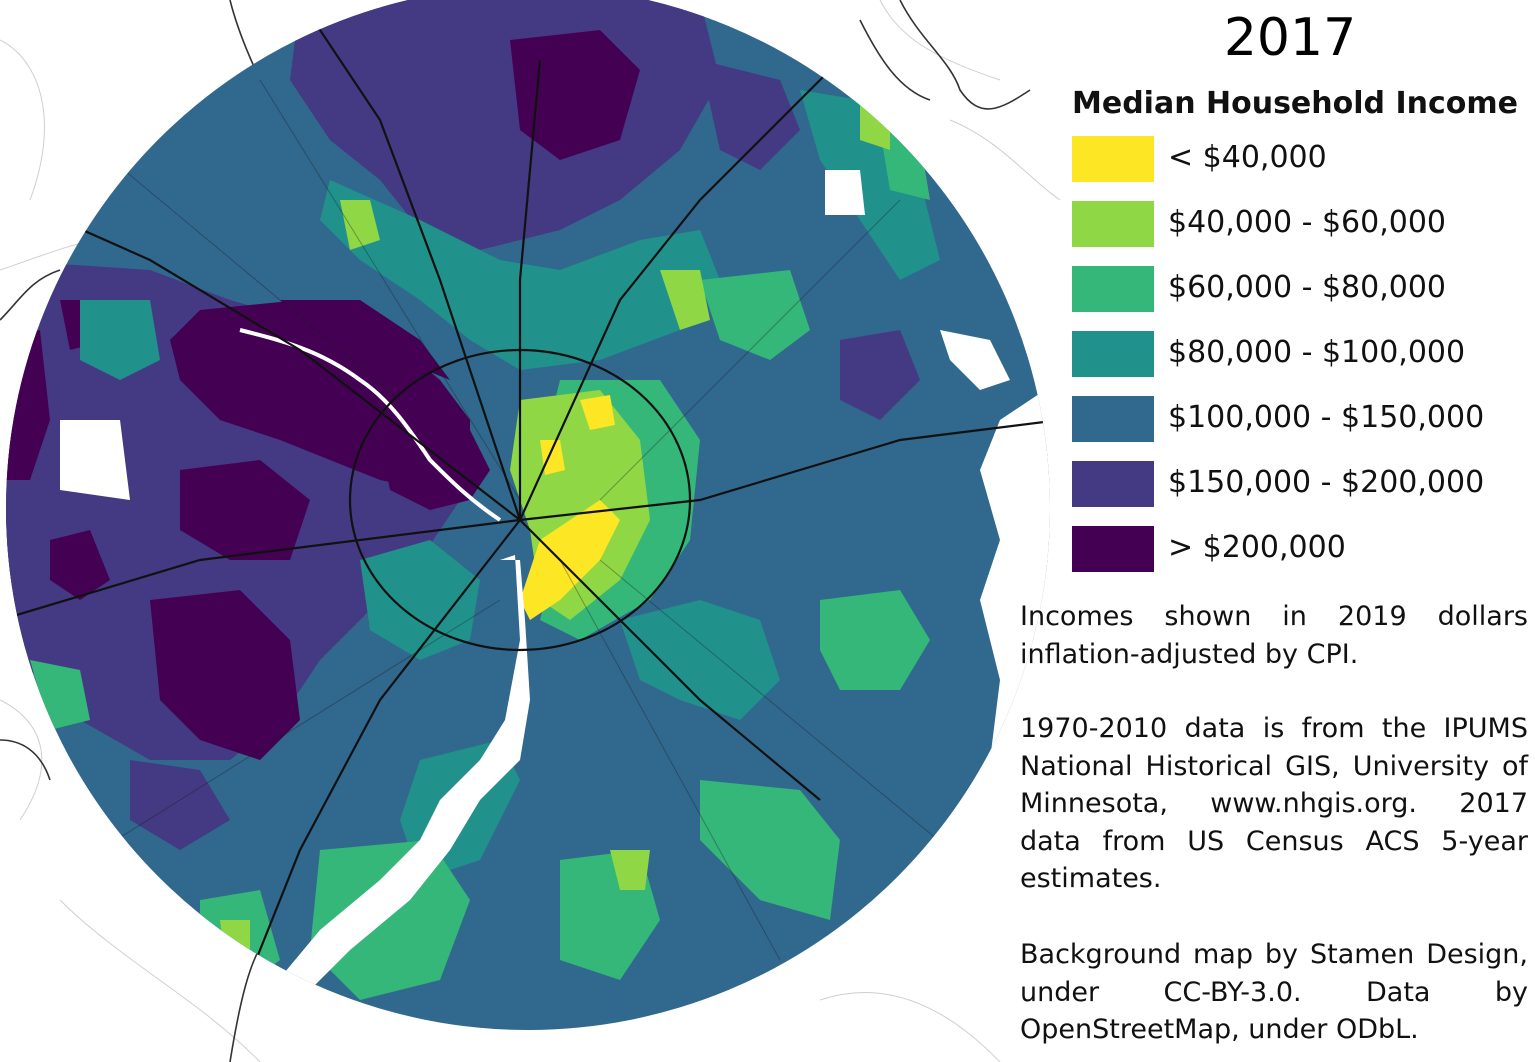 This screenshot has height=1062, width=1535. Describe the element at coordinates (750, 115) in the screenshot. I see `region-northeast-150k` at that location.